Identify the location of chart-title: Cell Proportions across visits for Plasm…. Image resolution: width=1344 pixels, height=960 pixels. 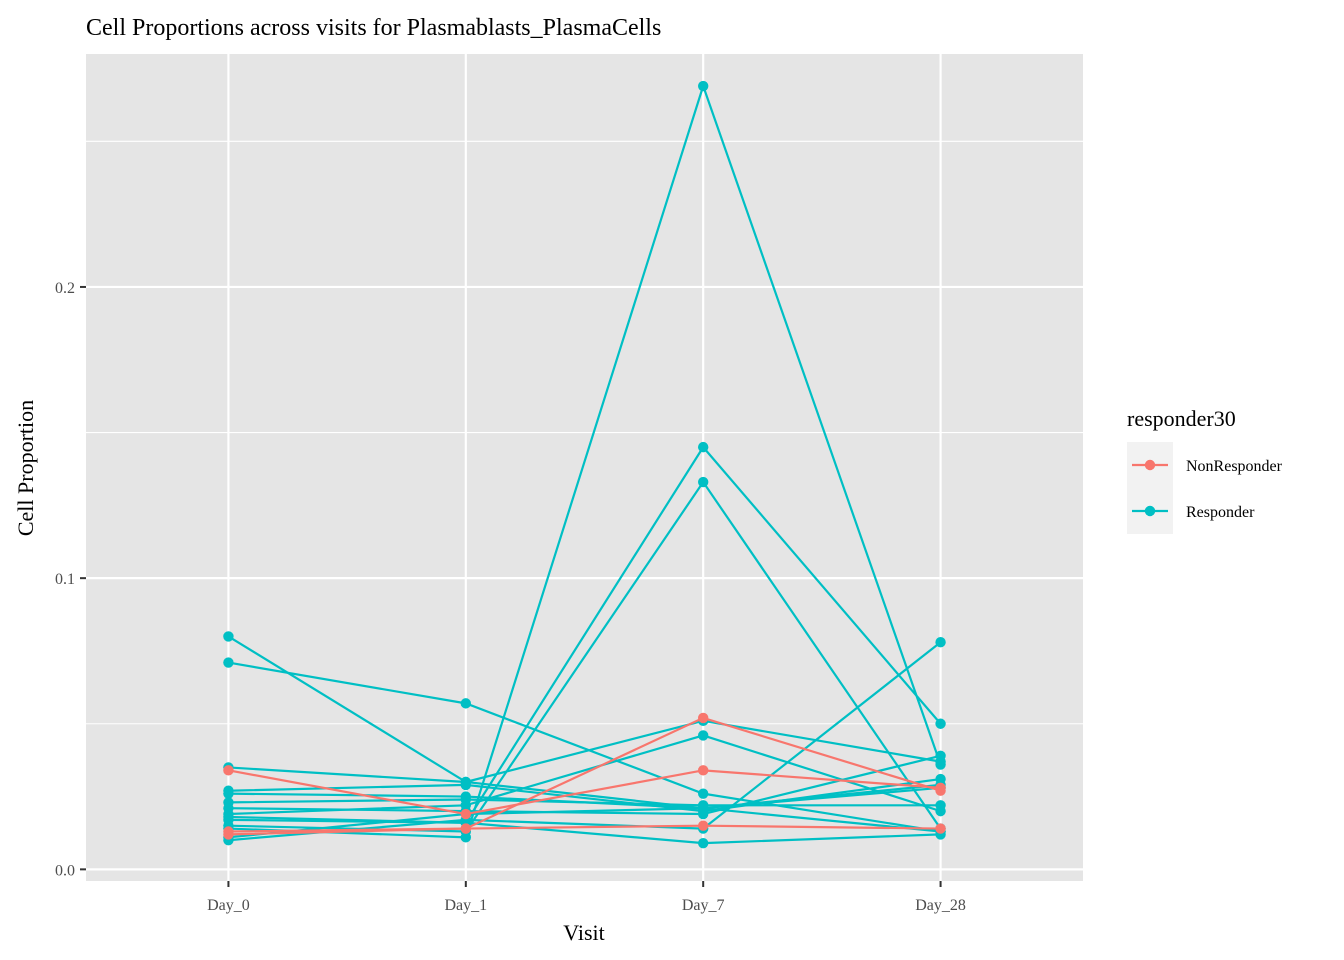
(373, 28).